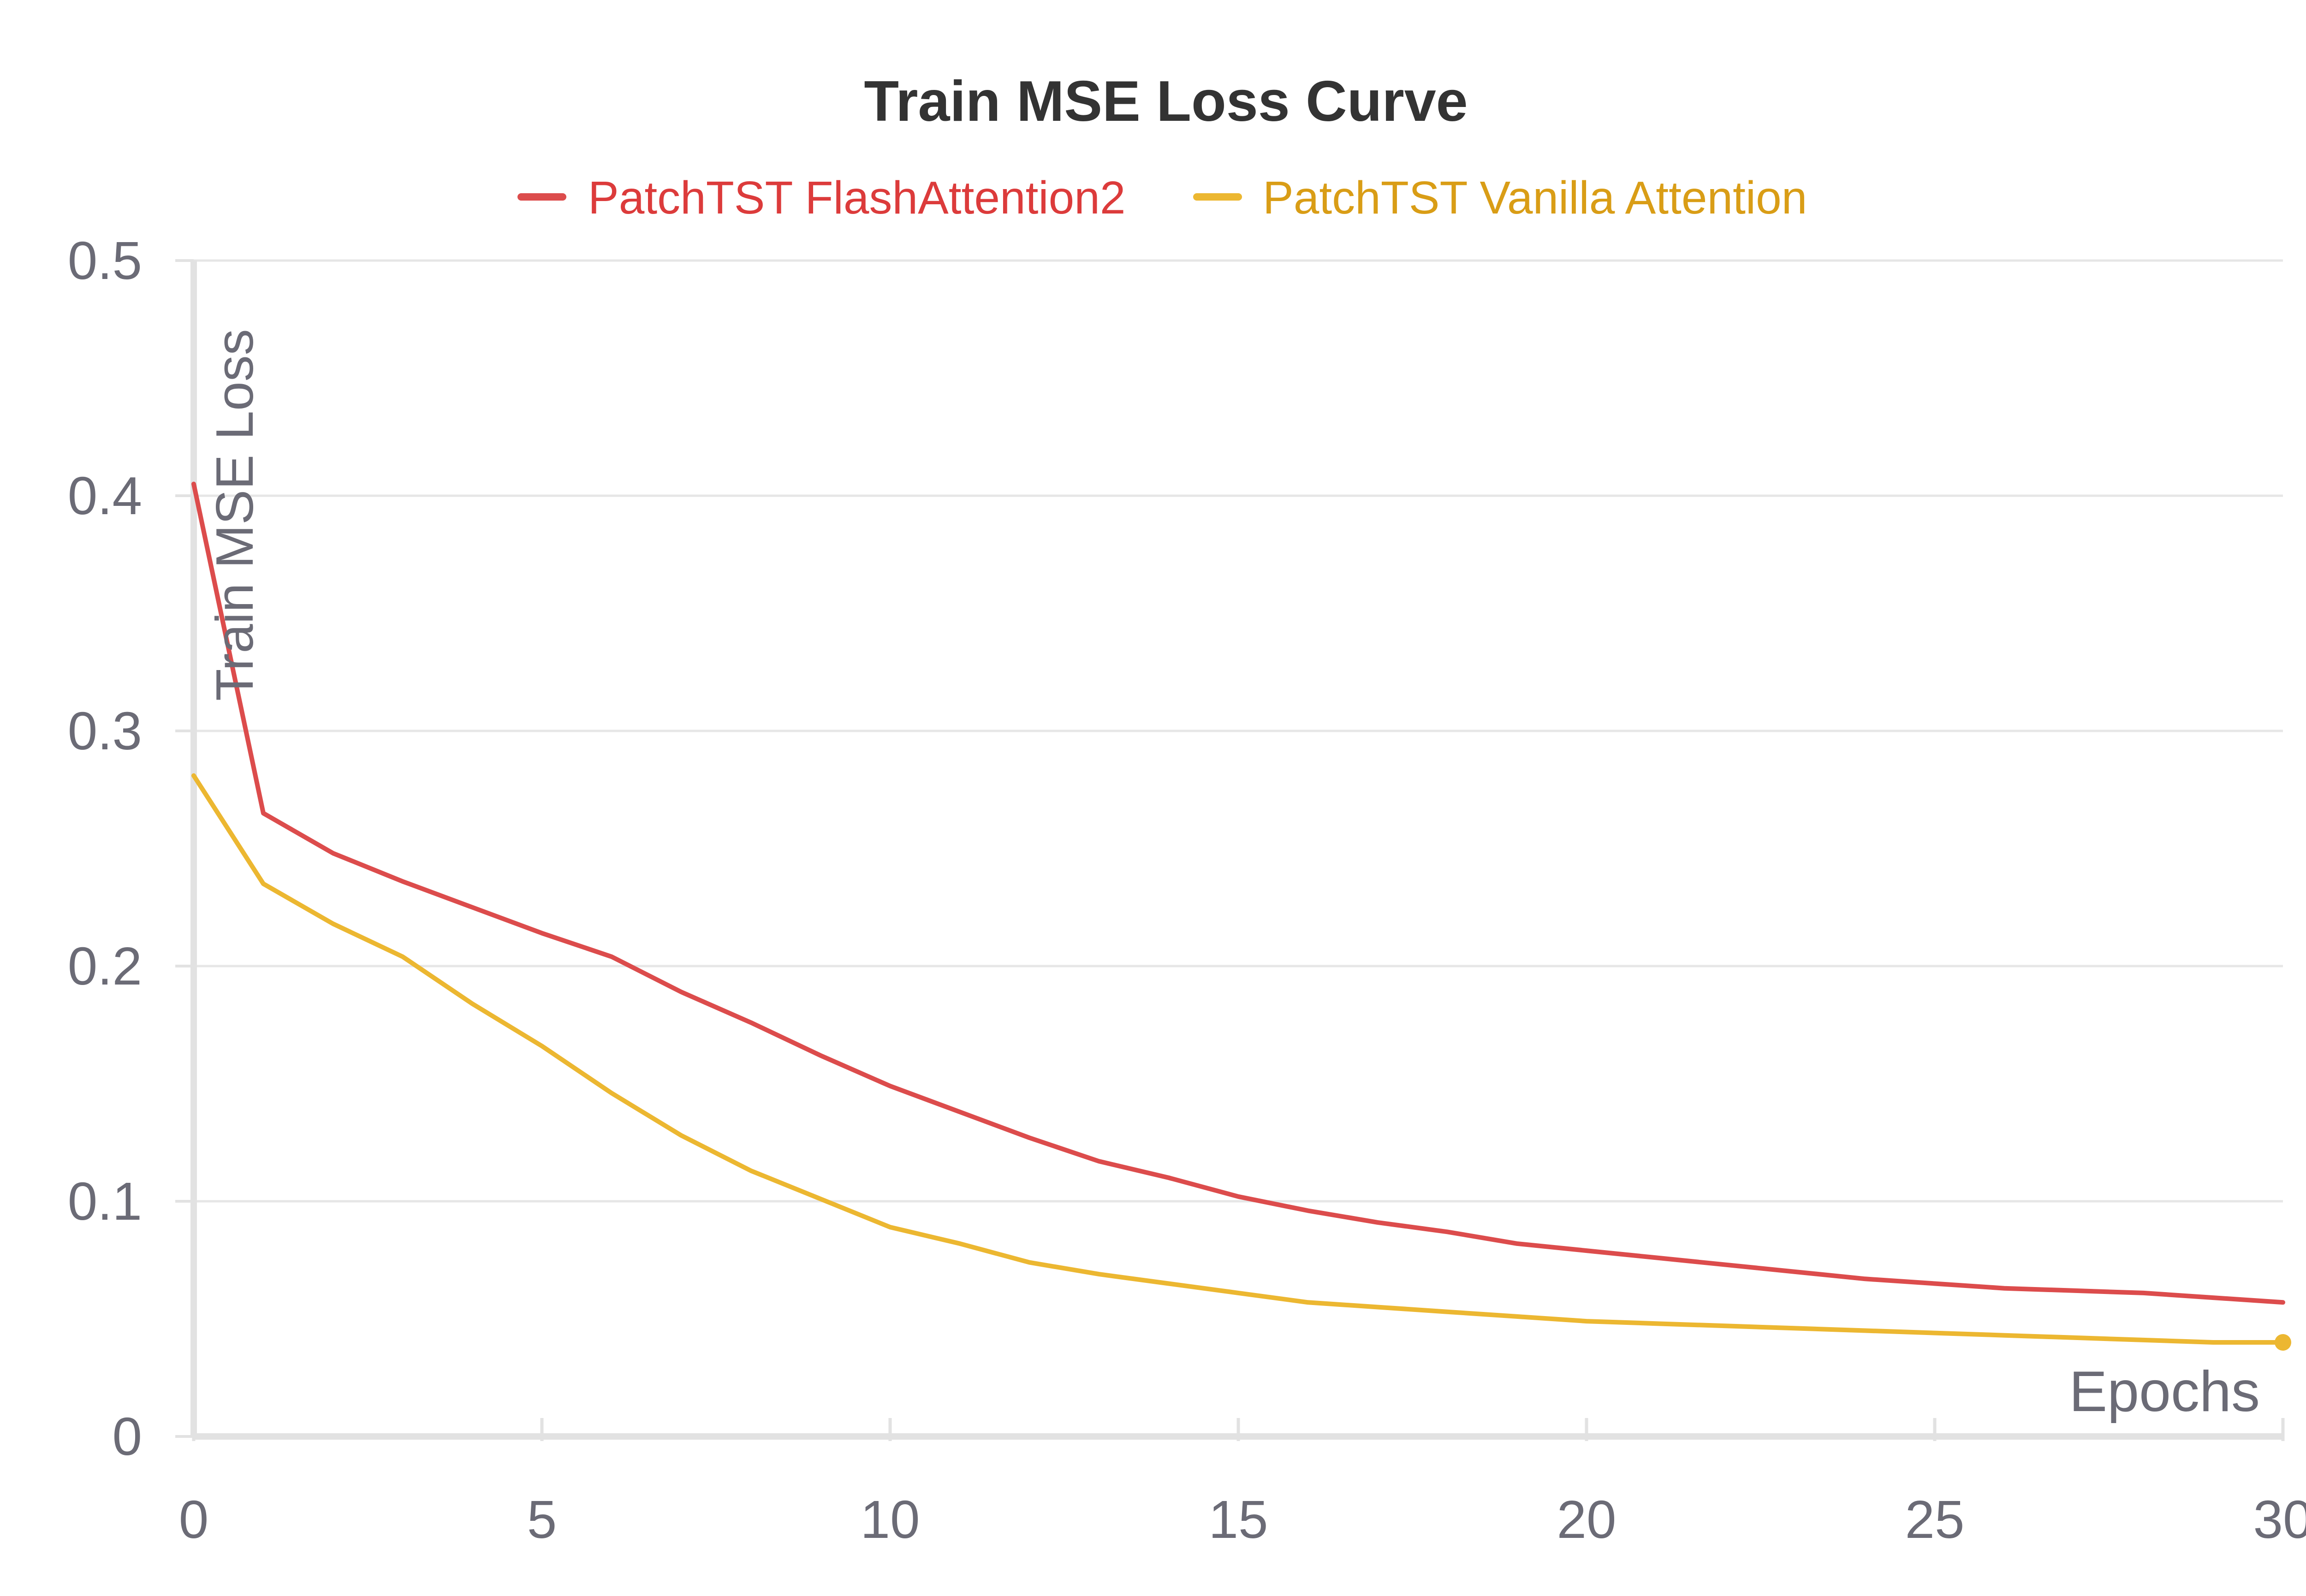 This screenshot has width=2306, height=1596. I want to click on x-tick-label: 15, so click(1238, 1519).